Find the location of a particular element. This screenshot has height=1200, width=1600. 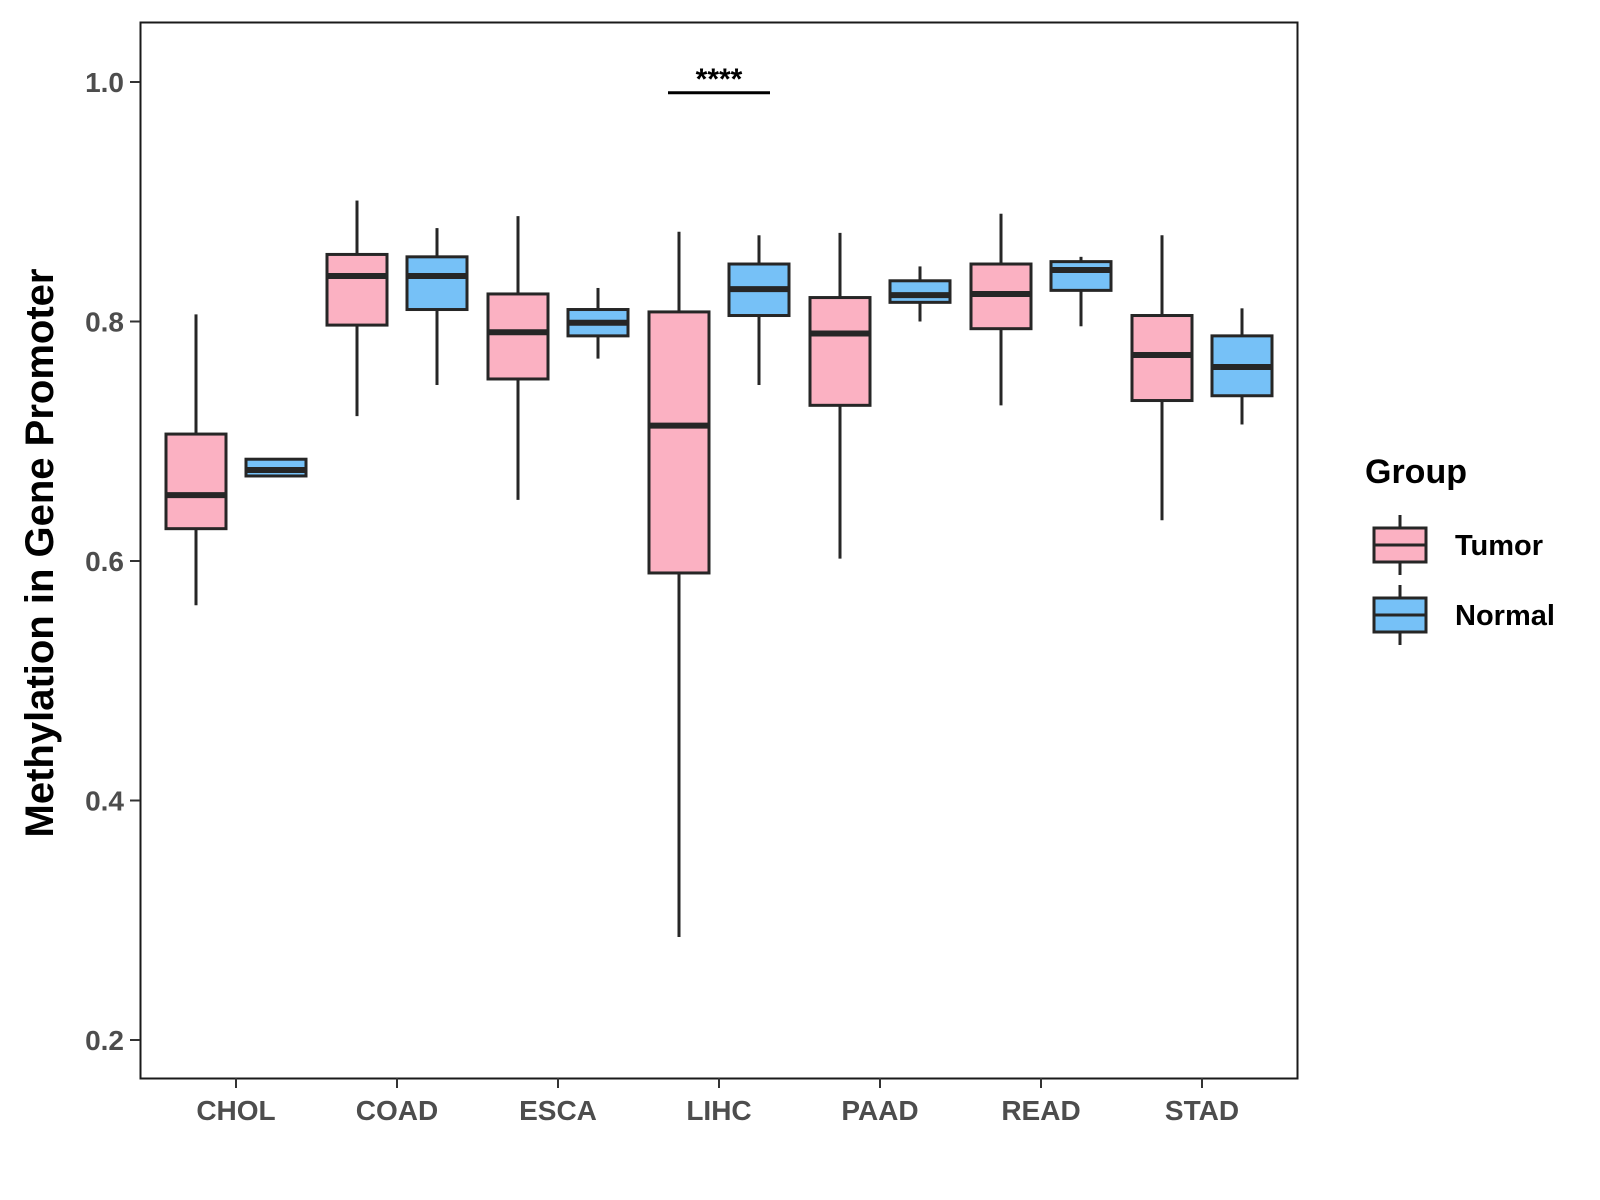

significance-annotations: **** is located at coordinates (719, 79).